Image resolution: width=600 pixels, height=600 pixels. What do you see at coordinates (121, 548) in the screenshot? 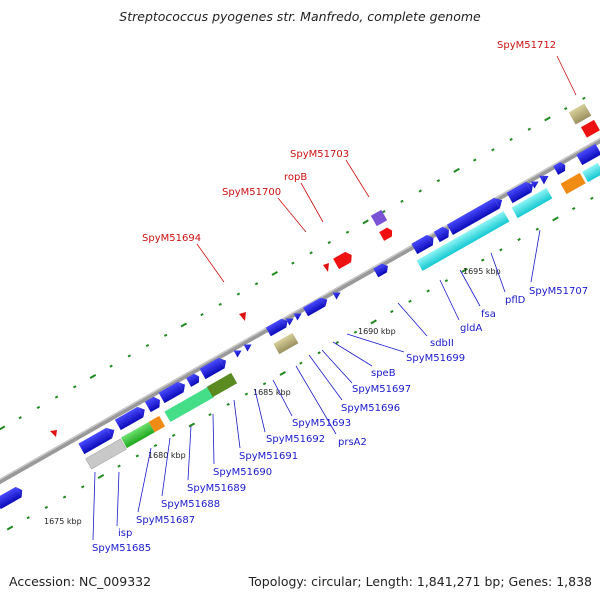
I see `gene-label: SpyM51685` at bounding box center [121, 548].